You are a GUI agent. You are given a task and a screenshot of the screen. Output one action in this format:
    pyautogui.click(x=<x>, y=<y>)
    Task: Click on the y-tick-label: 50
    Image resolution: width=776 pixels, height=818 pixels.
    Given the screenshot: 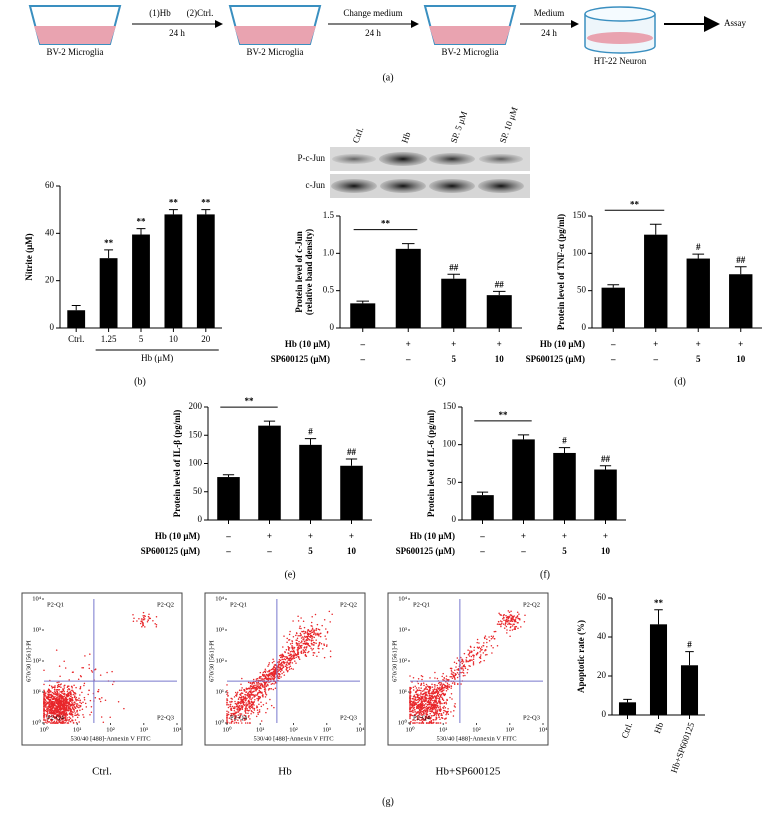 What is the action you would take?
    pyautogui.click(x=198, y=491)
    